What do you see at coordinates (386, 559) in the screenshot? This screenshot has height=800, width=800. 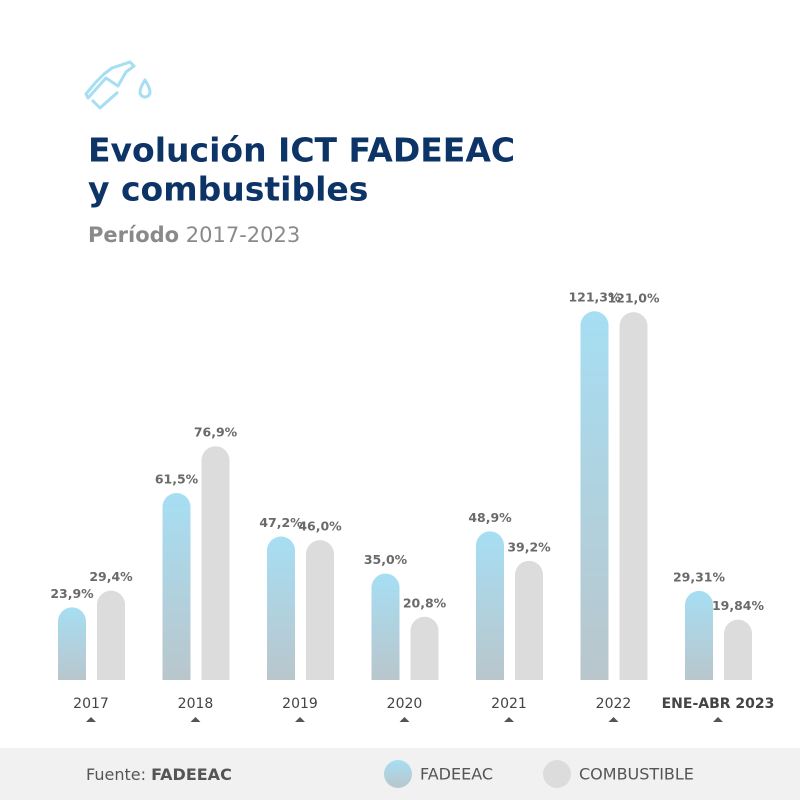 I see `value-label: 35,0%` at bounding box center [386, 559].